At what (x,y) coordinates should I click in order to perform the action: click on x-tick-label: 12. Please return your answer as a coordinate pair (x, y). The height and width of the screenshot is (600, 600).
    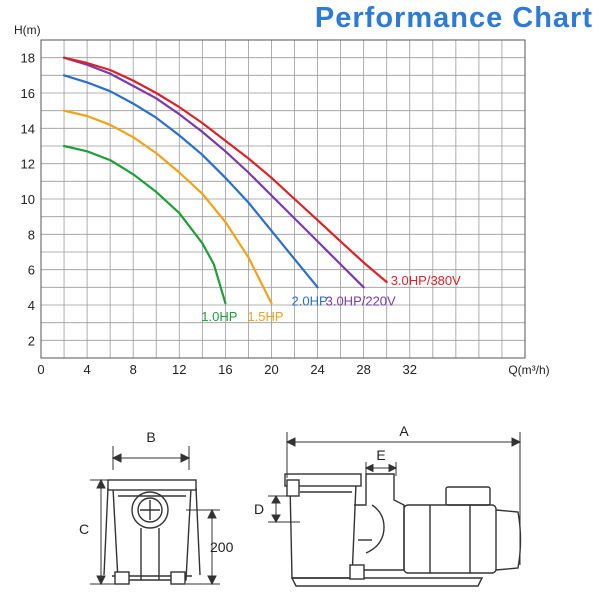
    Looking at the image, I should click on (179, 369).